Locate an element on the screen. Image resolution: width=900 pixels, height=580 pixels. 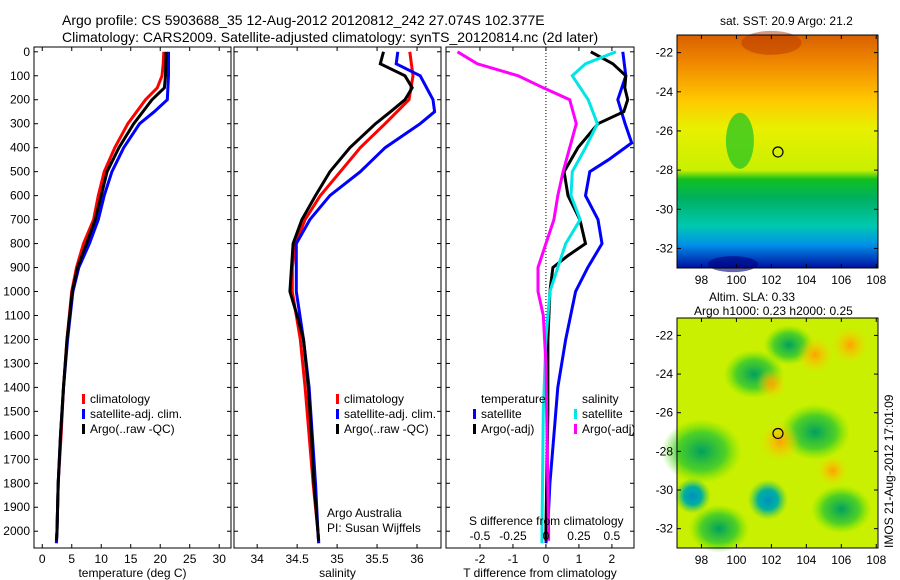
y-tick-label: 500 is located at coordinates (20, 172).